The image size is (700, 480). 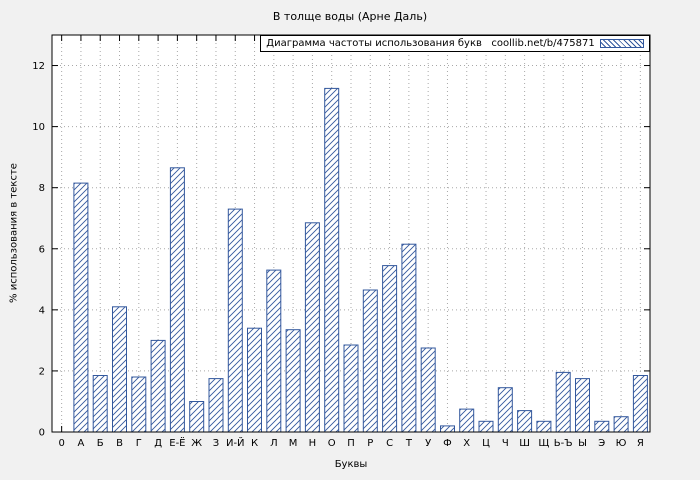 What do you see at coordinates (409, 443) in the screenshot?
I see `x-tick-label: Т` at bounding box center [409, 443].